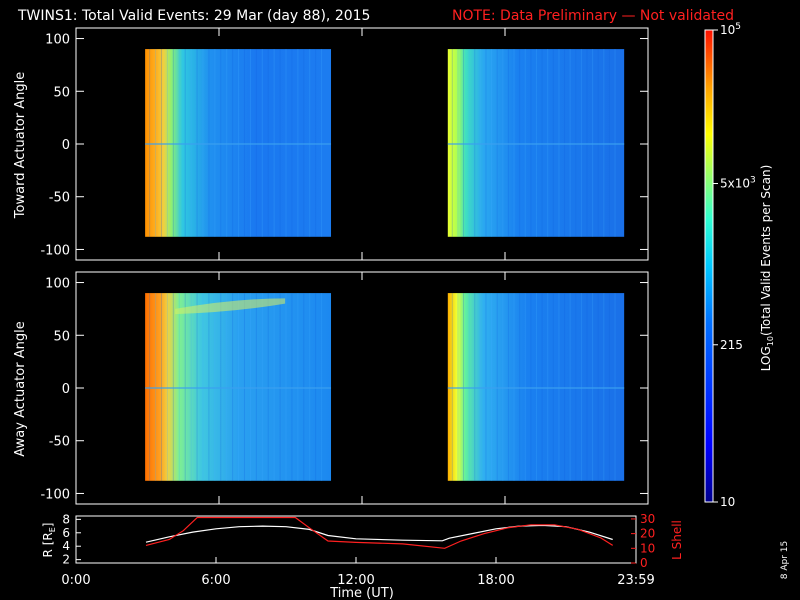 Image resolution: width=800 pixels, height=600 pixels. What do you see at coordinates (66, 533) in the screenshot?
I see `orbit-left-tick-label: 6` at bounding box center [66, 533].